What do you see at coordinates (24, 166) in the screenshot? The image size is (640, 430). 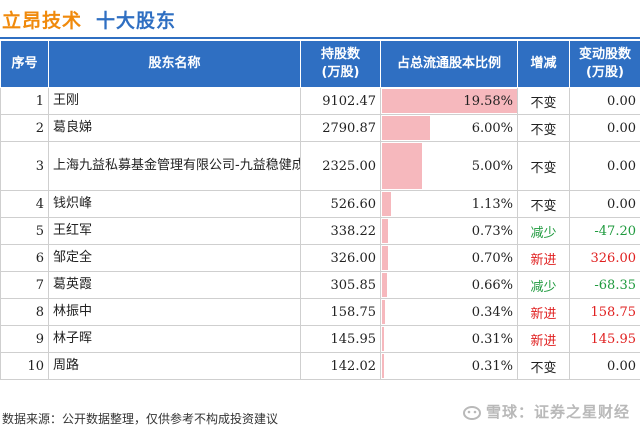 I see `row-index: 3` at bounding box center [24, 166].